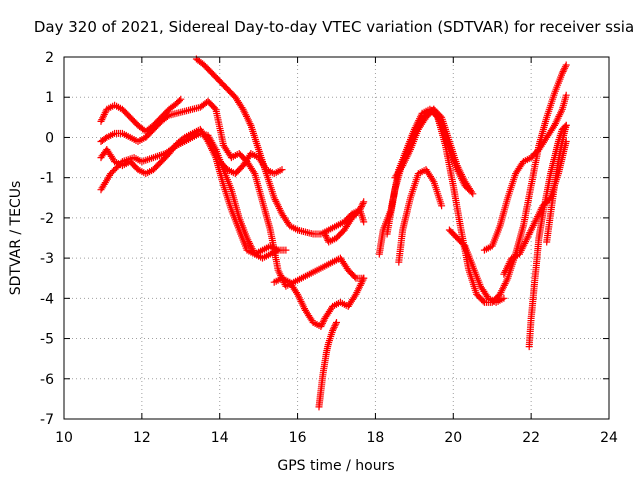 Image resolution: width=640 pixels, height=480 pixels. What do you see at coordinates (47, 239) in the screenshot?
I see `y-tick-labels: -7 -6 -5 -4 -3 -2 -1 0 1 2` at bounding box center [47, 239].